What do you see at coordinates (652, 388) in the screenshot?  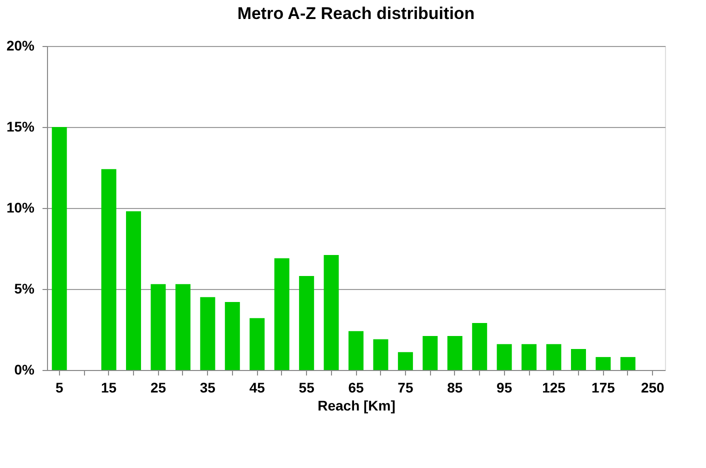 I see `x-tick-label: 250` at bounding box center [652, 388].